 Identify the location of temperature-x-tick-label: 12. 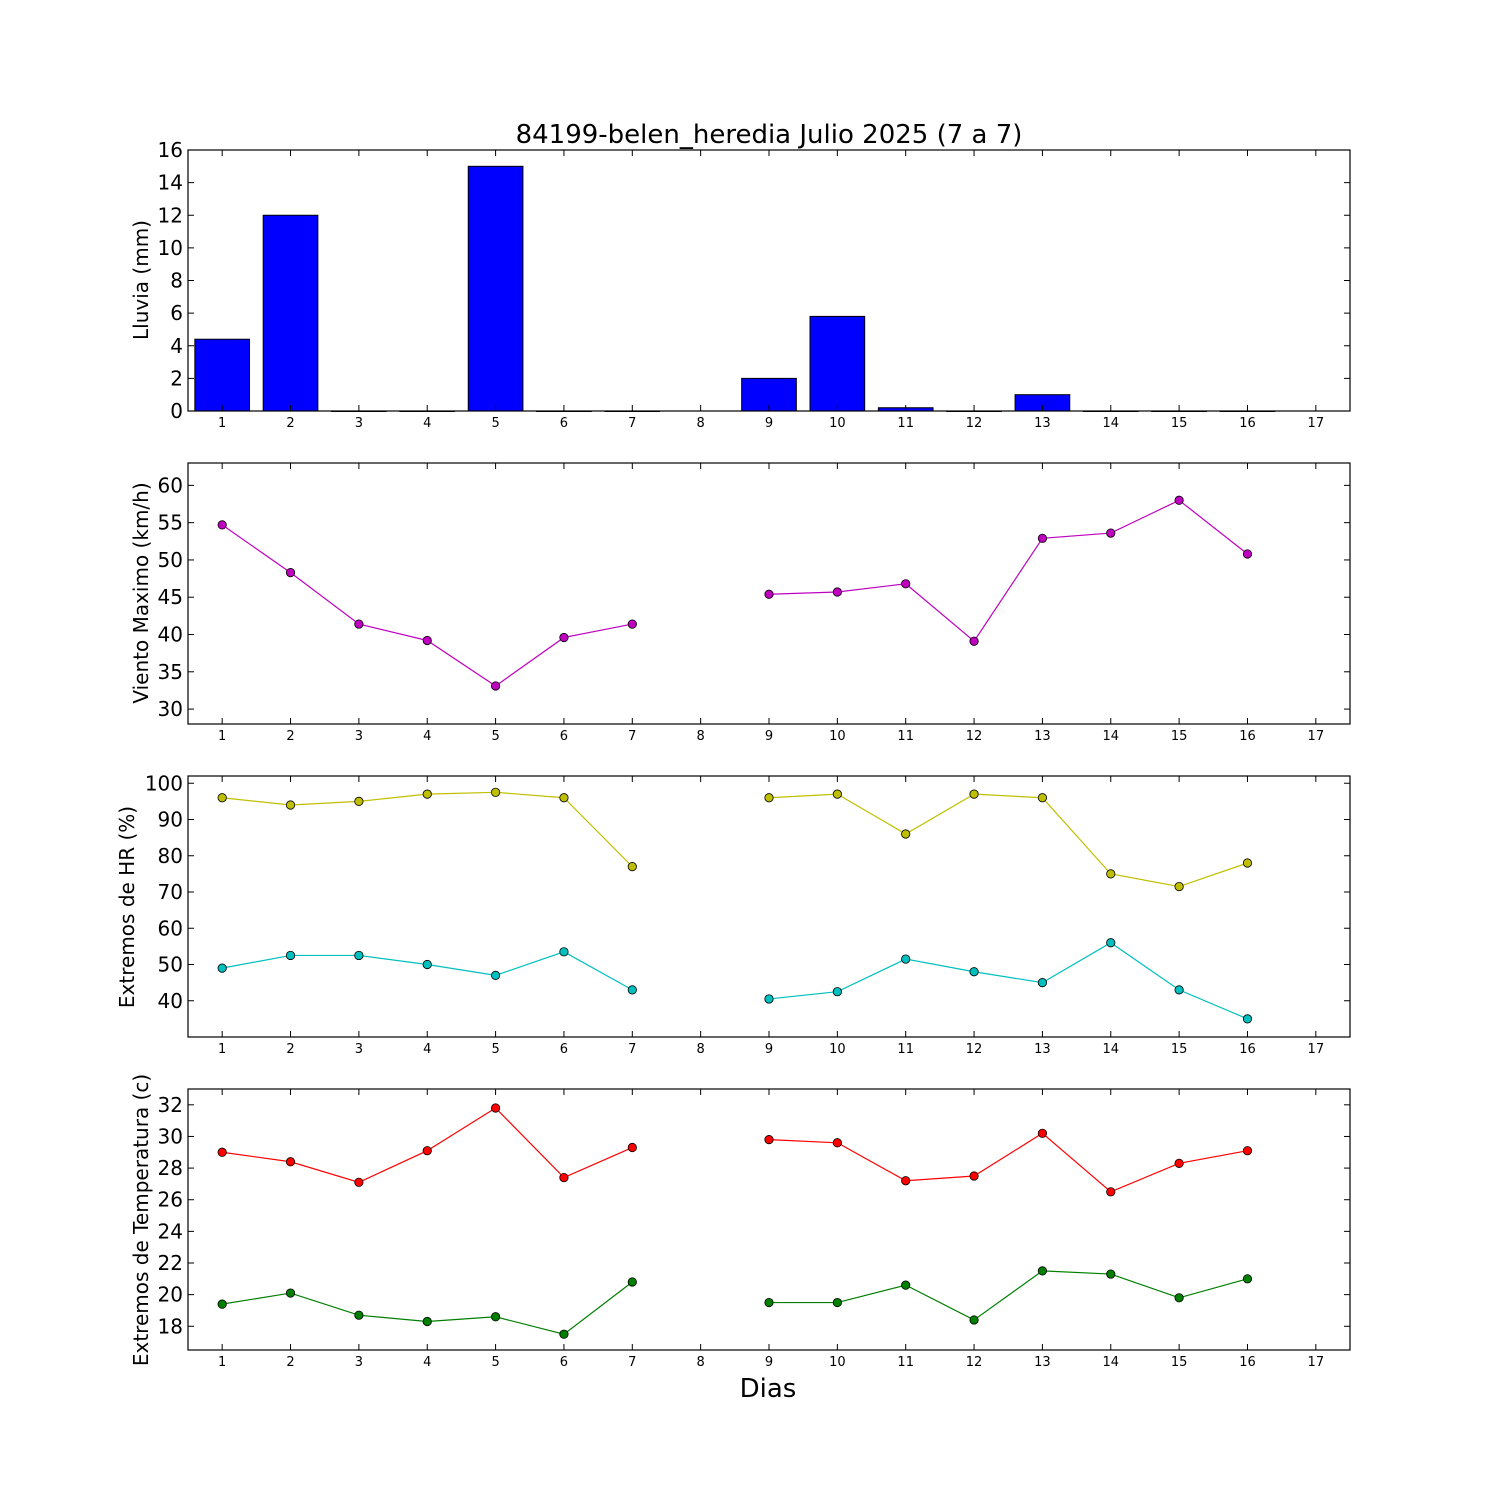
(974, 1362).